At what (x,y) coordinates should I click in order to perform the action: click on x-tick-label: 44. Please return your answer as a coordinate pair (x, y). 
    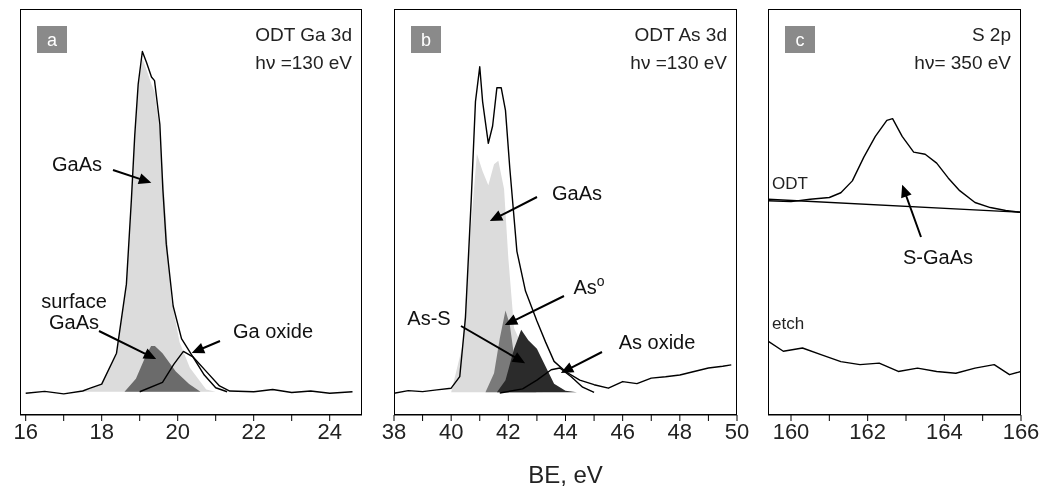
    Looking at the image, I should click on (565, 431).